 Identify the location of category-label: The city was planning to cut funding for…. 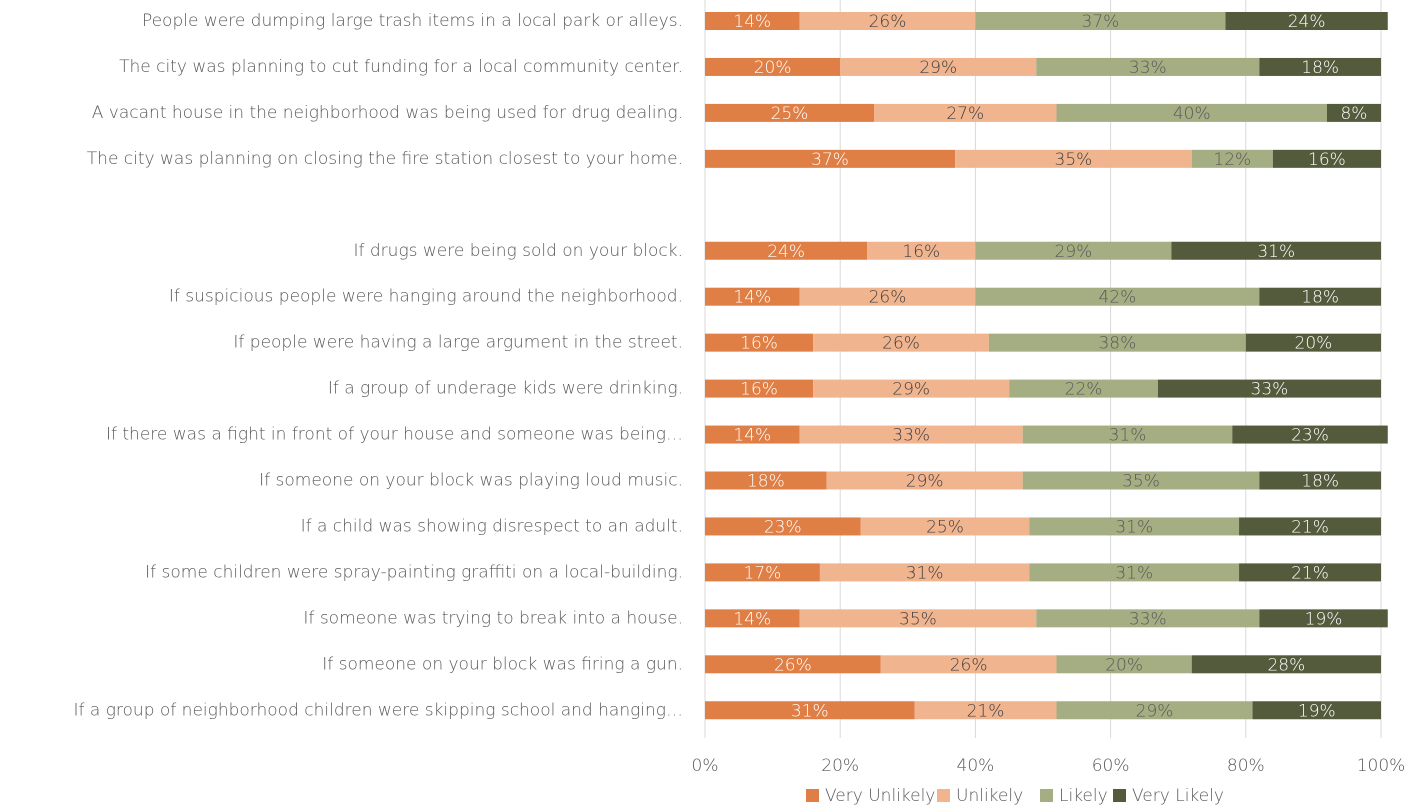
(401, 67).